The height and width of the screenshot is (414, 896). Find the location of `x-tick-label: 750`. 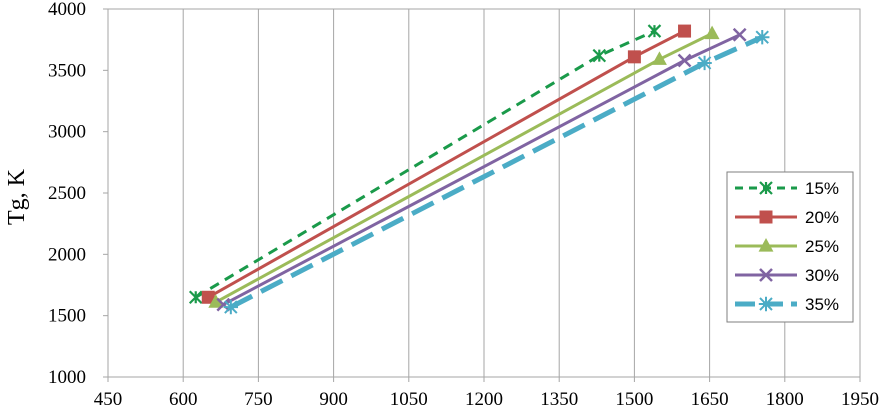

x-tick-label: 750 is located at coordinates (258, 399).